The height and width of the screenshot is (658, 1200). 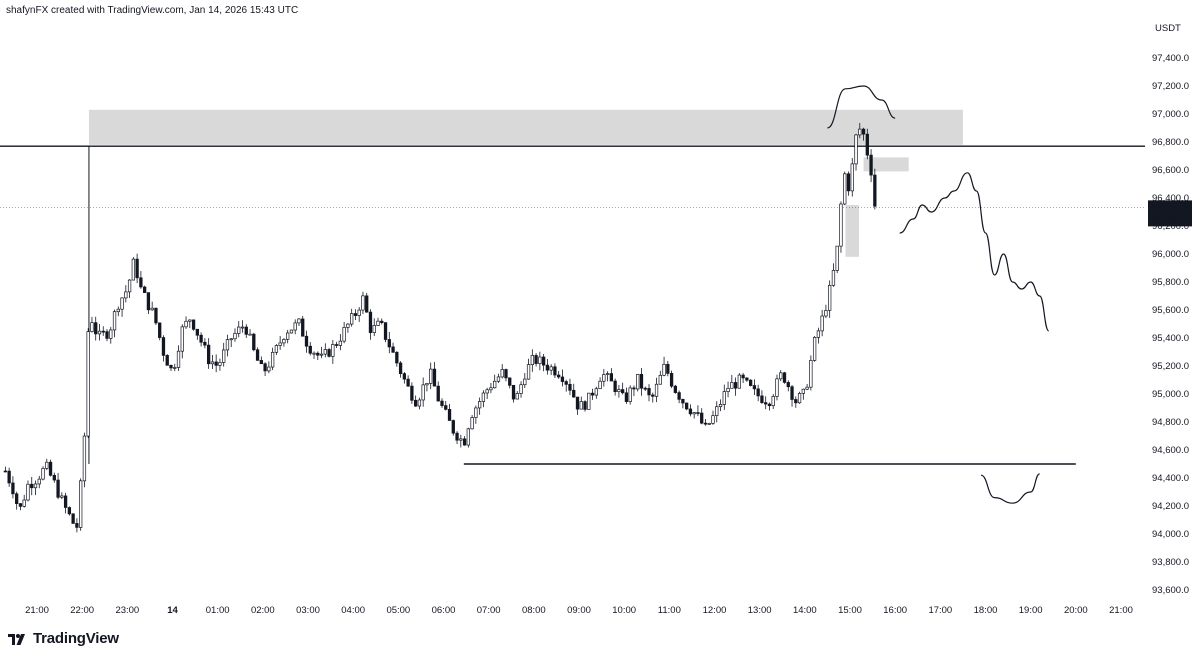 I want to click on price-tick-label: 94,000.0, so click(x=1170, y=534).